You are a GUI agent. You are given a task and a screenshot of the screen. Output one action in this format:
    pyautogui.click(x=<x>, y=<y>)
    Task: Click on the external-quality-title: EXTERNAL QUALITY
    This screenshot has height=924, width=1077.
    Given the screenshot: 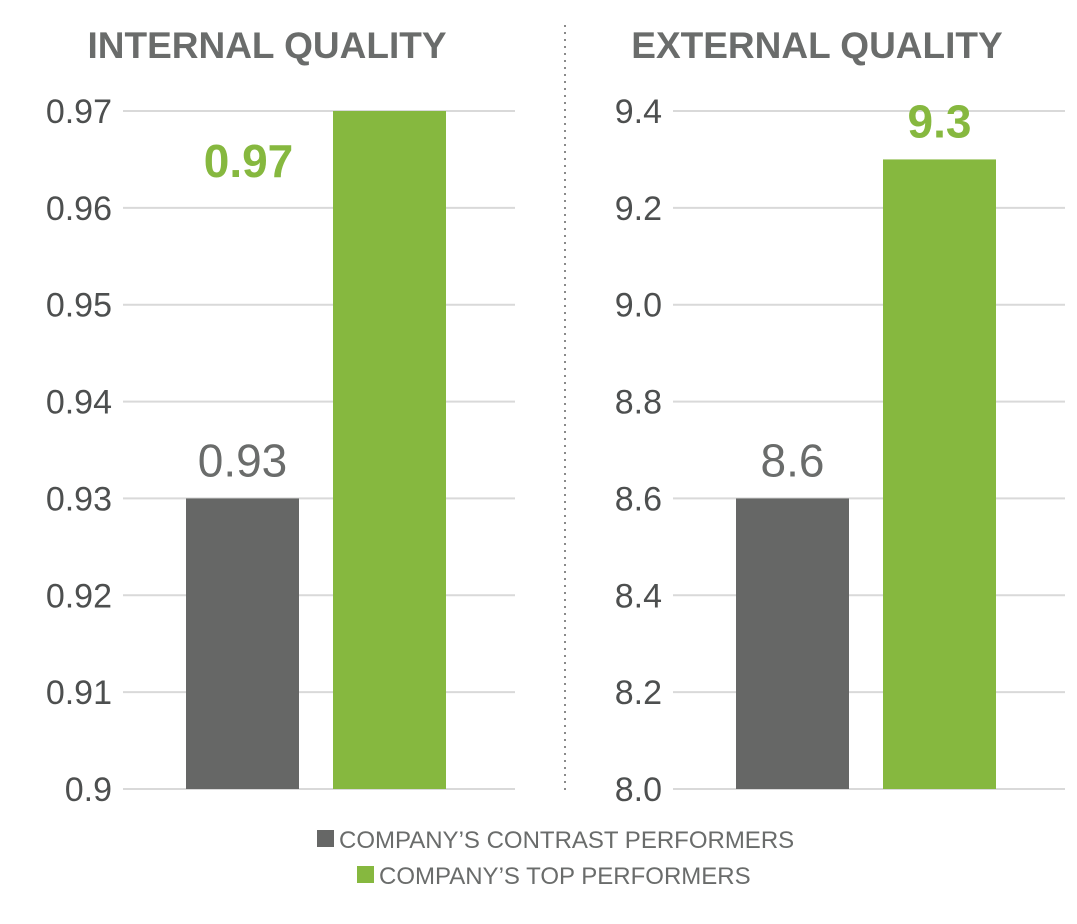 What is the action you would take?
    pyautogui.click(x=817, y=45)
    